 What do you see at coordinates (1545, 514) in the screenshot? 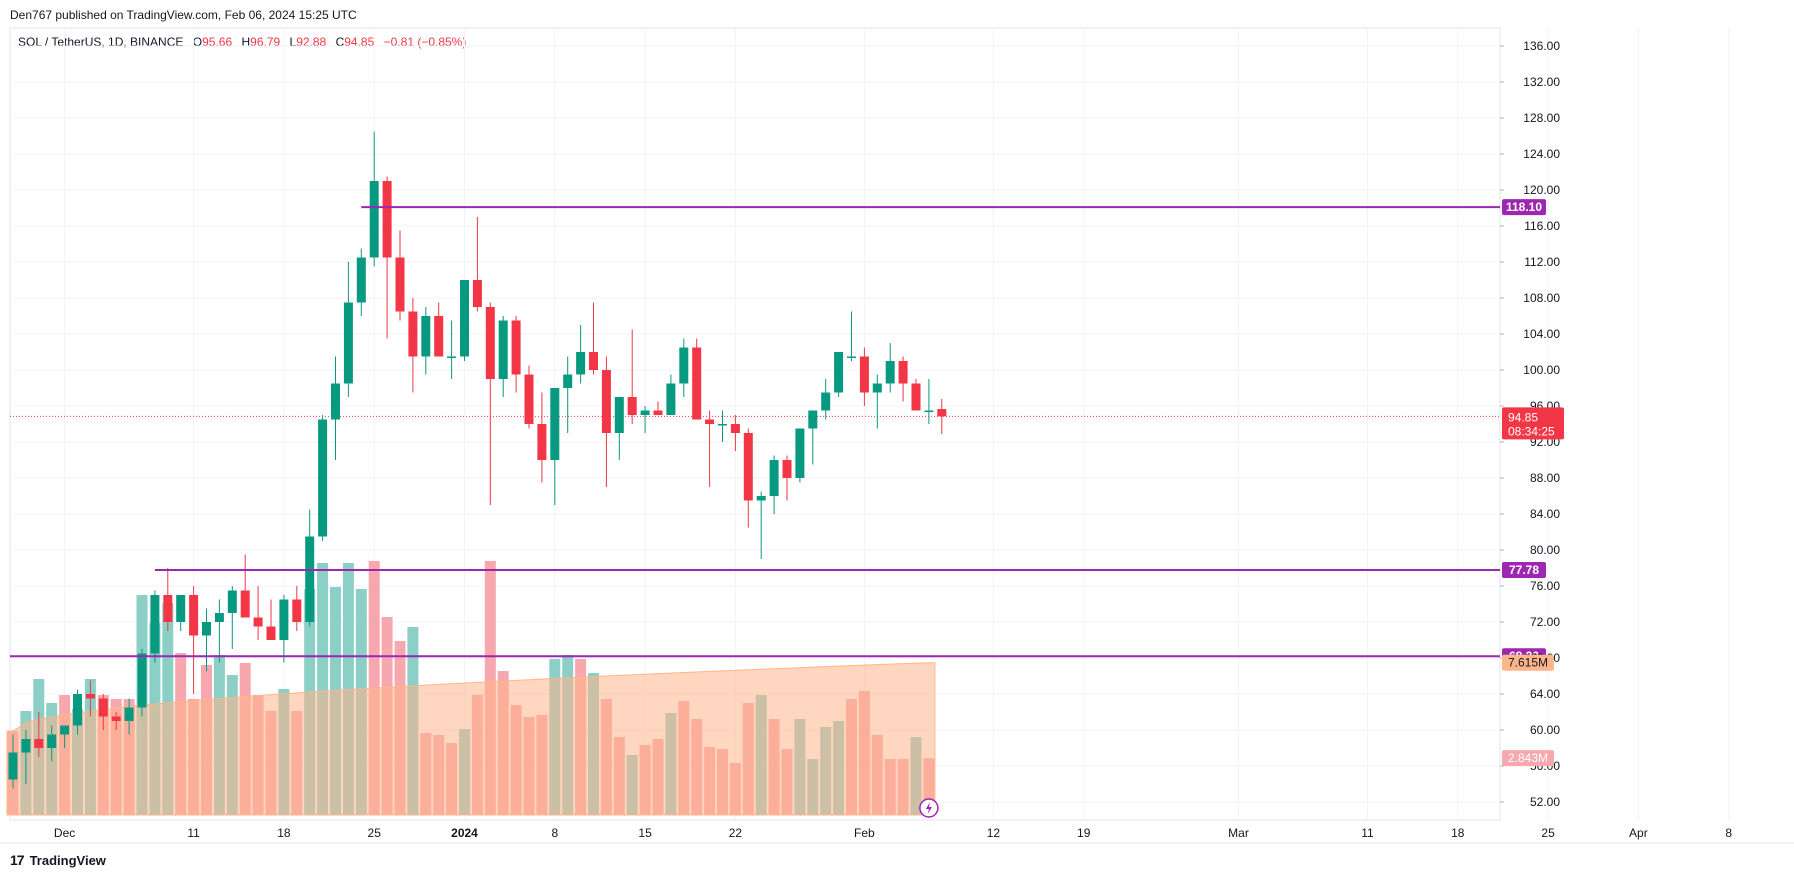
I see `y-tick-label: 84.00` at bounding box center [1545, 514].